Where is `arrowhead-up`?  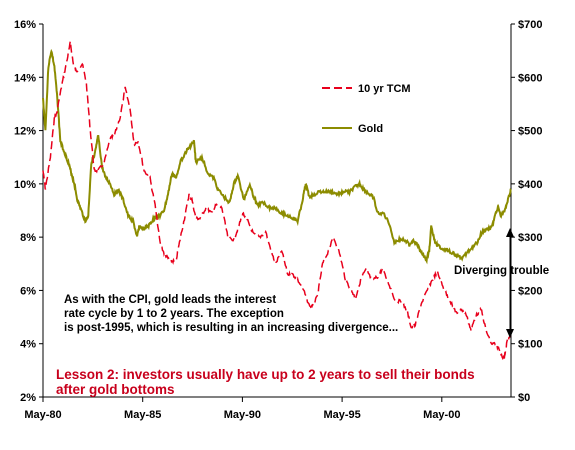 arrowhead-up is located at coordinates (510, 232).